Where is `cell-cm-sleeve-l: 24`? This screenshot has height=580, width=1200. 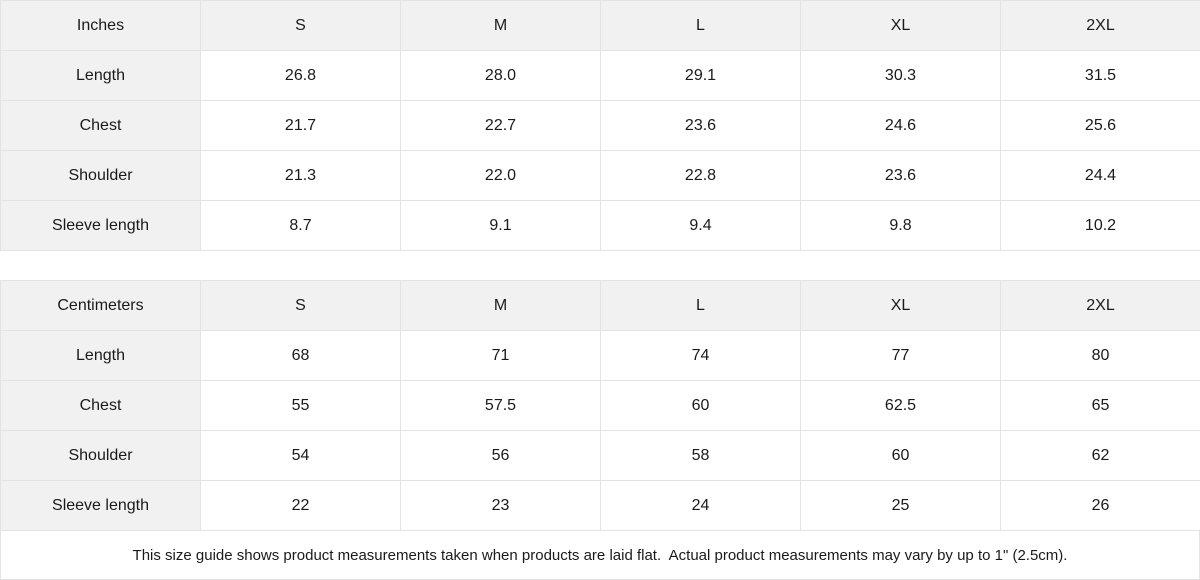 cell-cm-sleeve-l: 24 is located at coordinates (700, 506).